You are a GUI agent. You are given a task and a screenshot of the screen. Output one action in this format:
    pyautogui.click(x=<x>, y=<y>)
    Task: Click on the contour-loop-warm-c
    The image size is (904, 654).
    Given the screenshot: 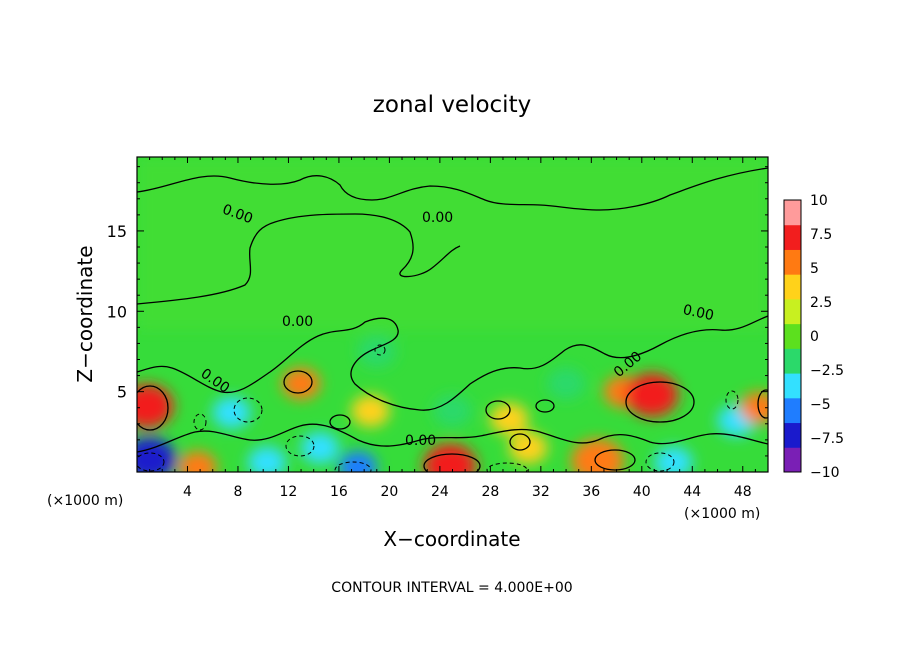 What is the action you would take?
    pyautogui.click(x=545, y=406)
    